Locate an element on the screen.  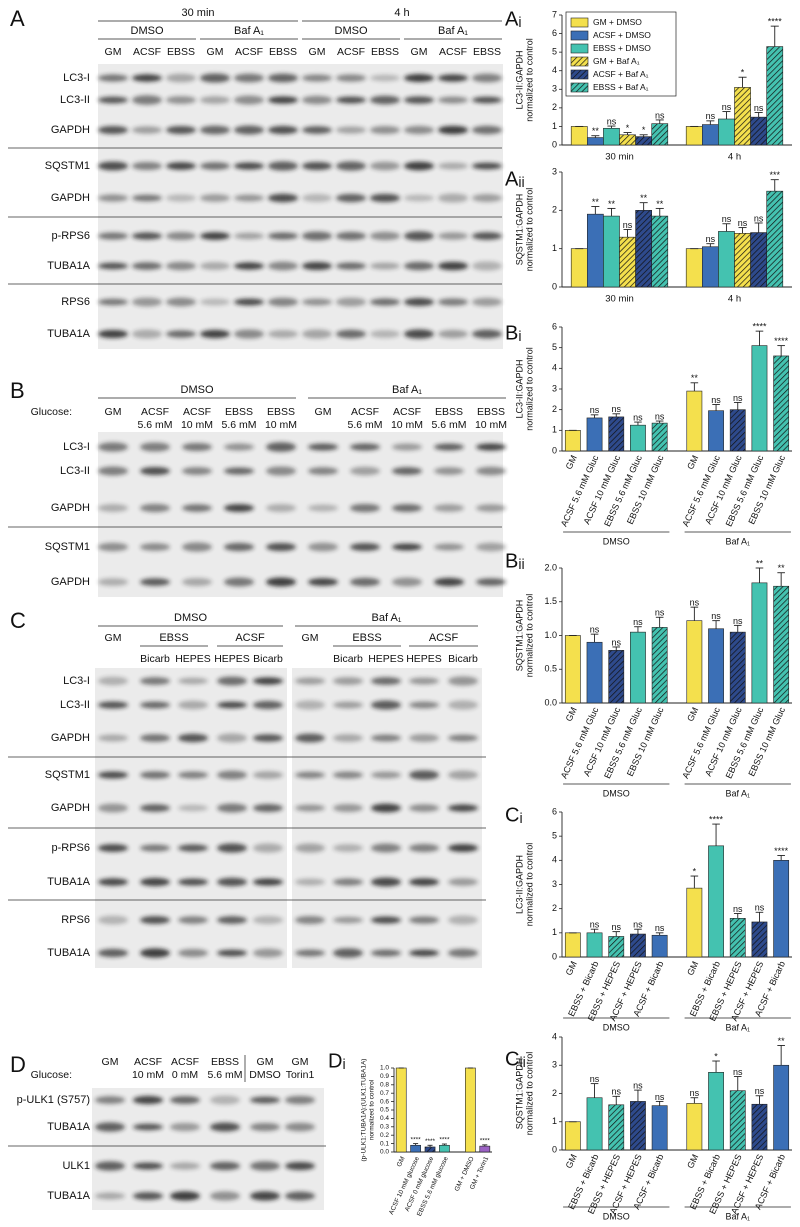
y-tick-label: 0 is located at coordinates (554, 1149).